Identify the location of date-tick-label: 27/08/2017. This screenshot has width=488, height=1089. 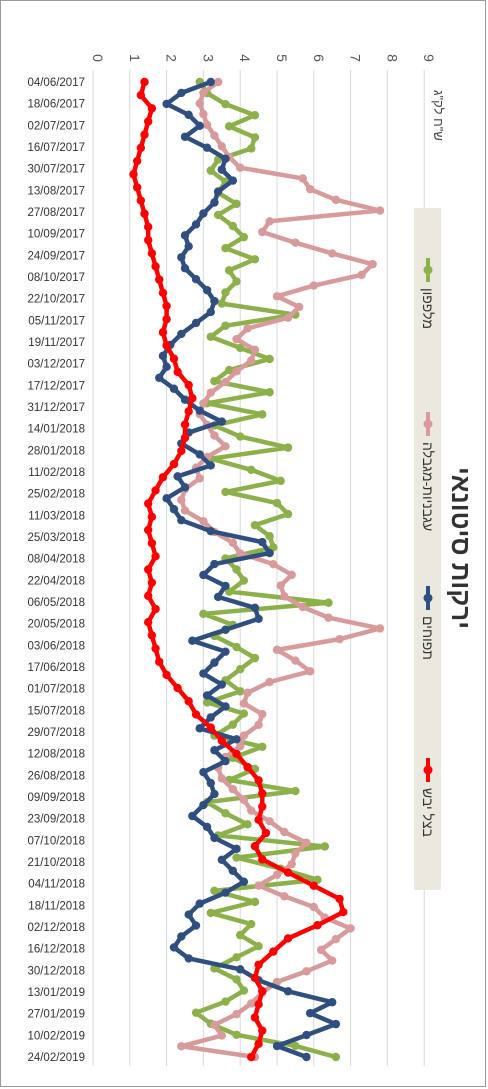
(56, 213).